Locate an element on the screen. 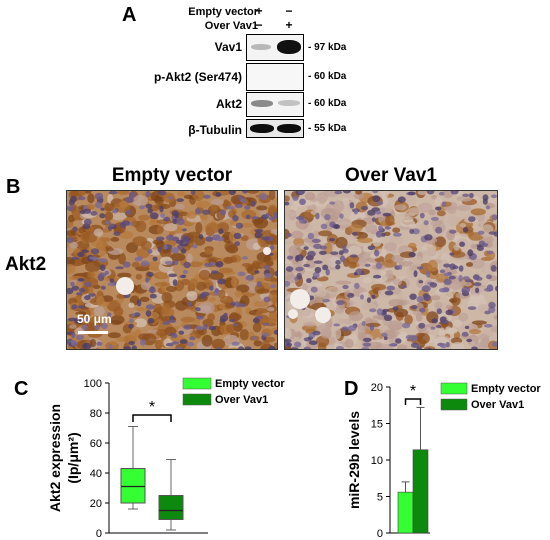  blot-label-akt2: Akt2 is located at coordinates (228, 104).